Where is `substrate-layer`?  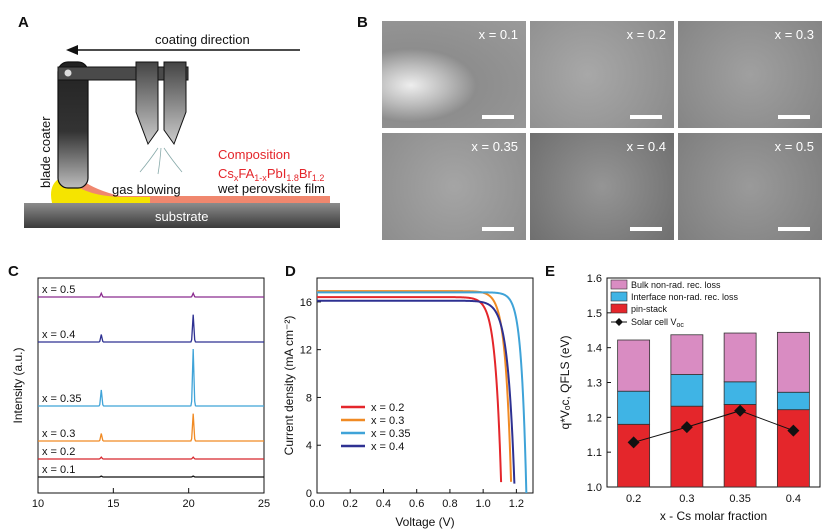 substrate-layer is located at coordinates (182, 215).